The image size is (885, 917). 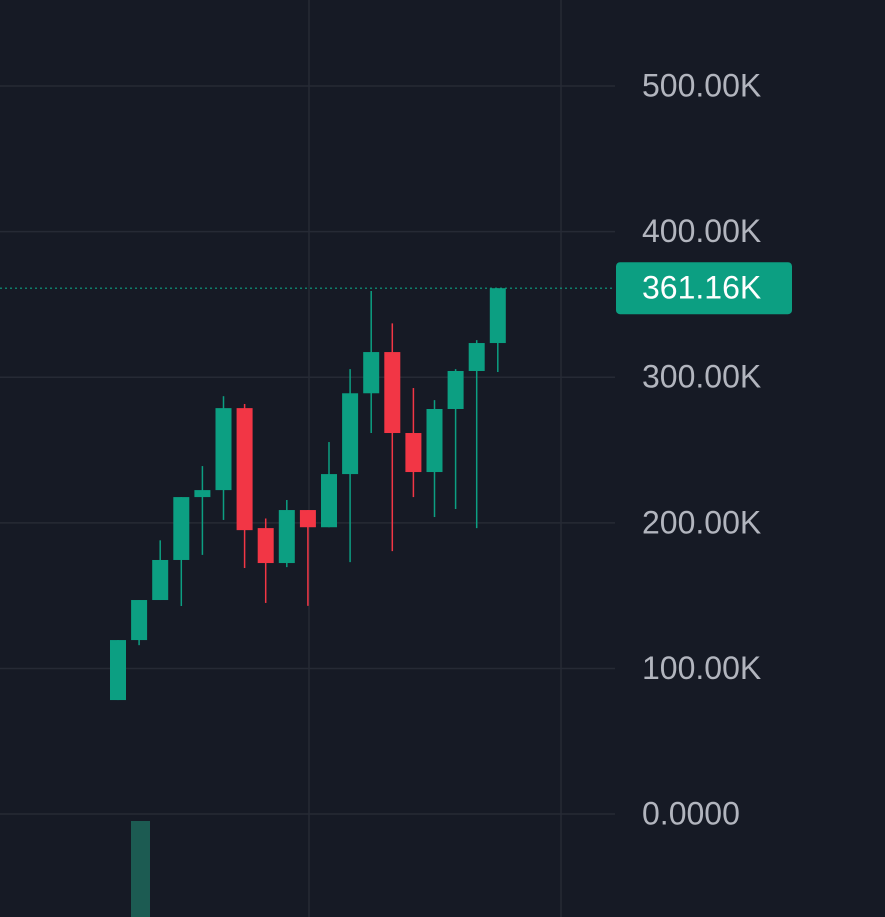 I want to click on last-price-label: 361.16K, so click(x=701, y=288).